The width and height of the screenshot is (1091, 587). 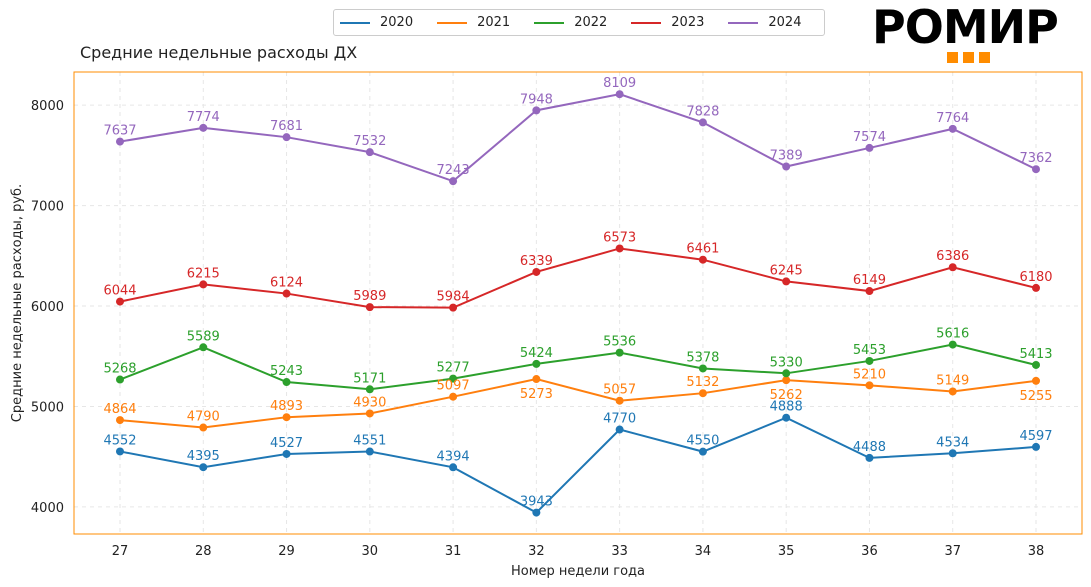 What do you see at coordinates (453, 297) in the screenshot?
I see `data-label-2023: 5984` at bounding box center [453, 297].